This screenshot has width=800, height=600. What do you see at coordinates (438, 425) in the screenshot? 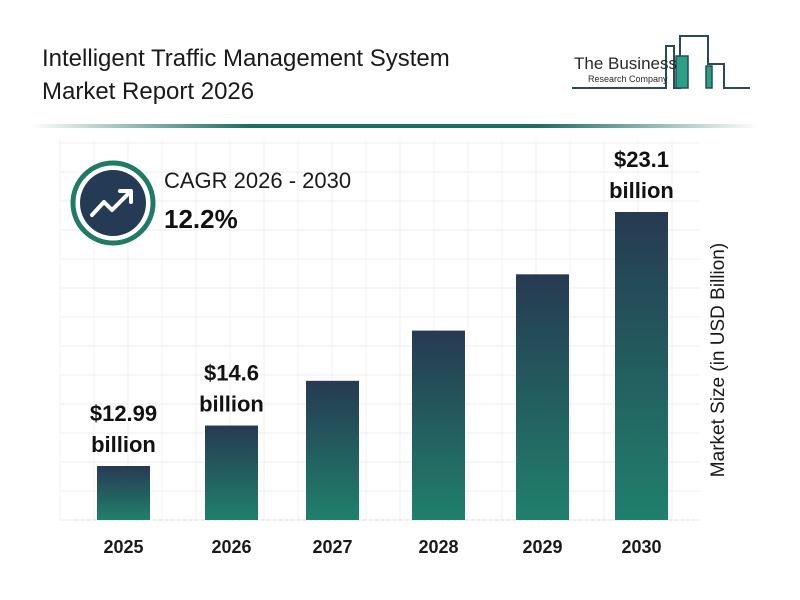
I see `bar-2028` at bounding box center [438, 425].